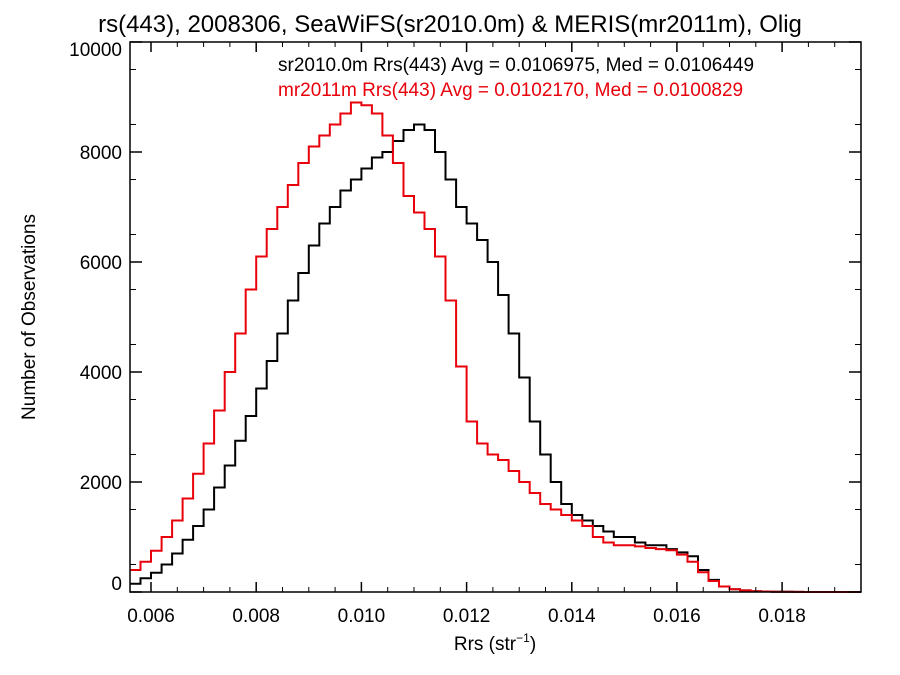 The image size is (900, 675). Describe the element at coordinates (572, 616) in the screenshot. I see `x-tick-label: 0.014` at that location.